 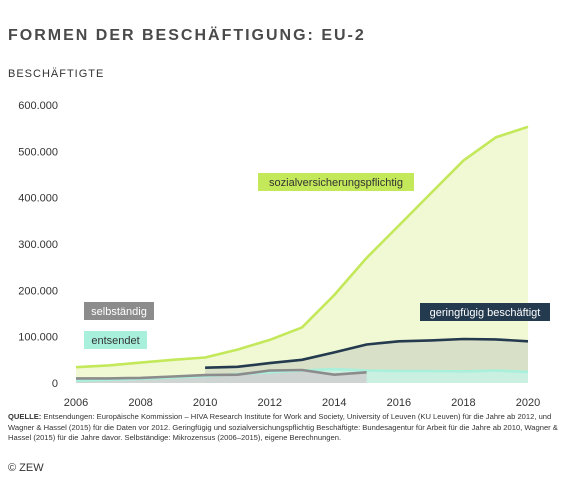 I want to click on label-sozialversicherungspflichtig: sozialversicherungspflichtig, so click(x=336, y=182).